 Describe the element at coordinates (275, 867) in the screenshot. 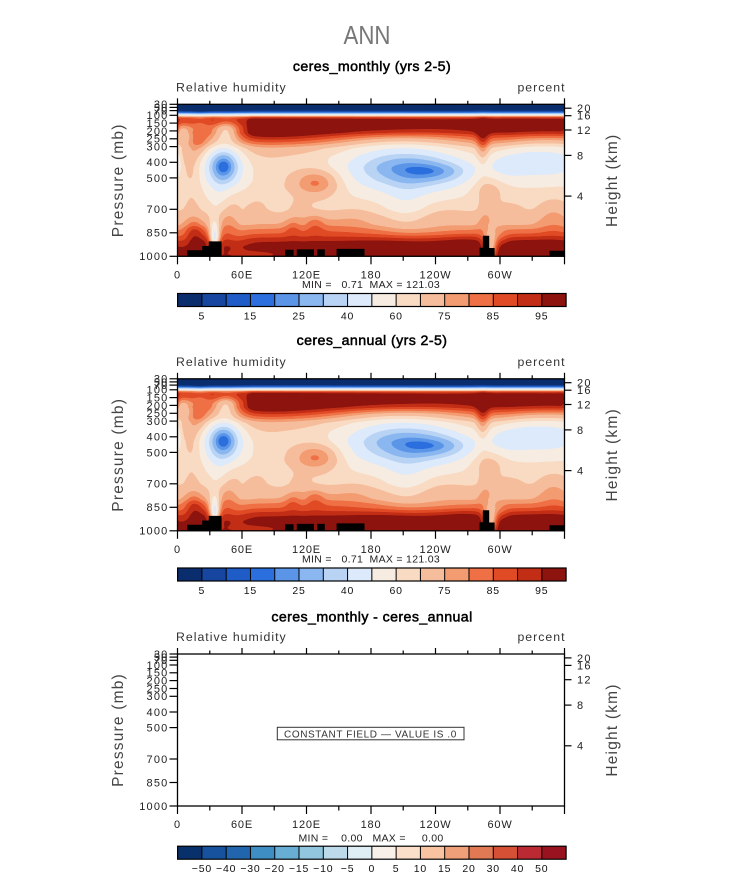

I see `svg-text: −20` at that location.